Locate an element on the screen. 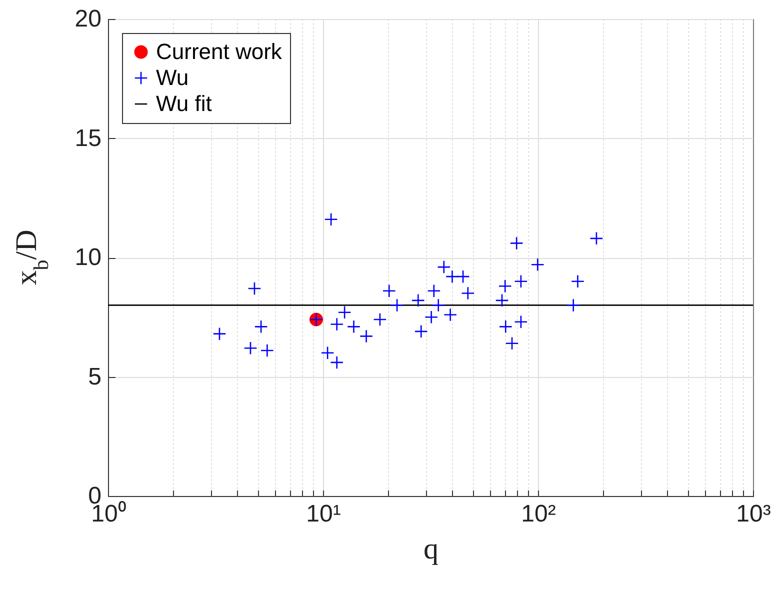 The height and width of the screenshot is (598, 780). legend-label: Current work is located at coordinates (219, 51).